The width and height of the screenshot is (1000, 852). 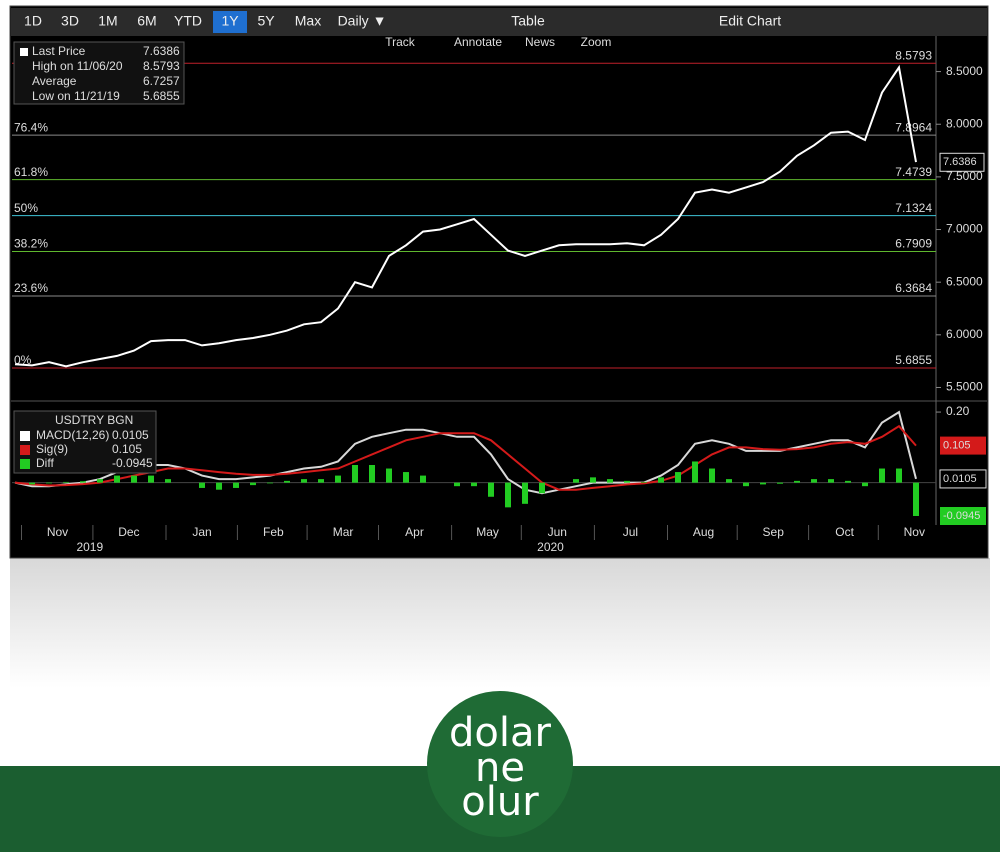 What do you see at coordinates (913, 208) in the screenshot?
I see `level-value: 7.1324` at bounding box center [913, 208].